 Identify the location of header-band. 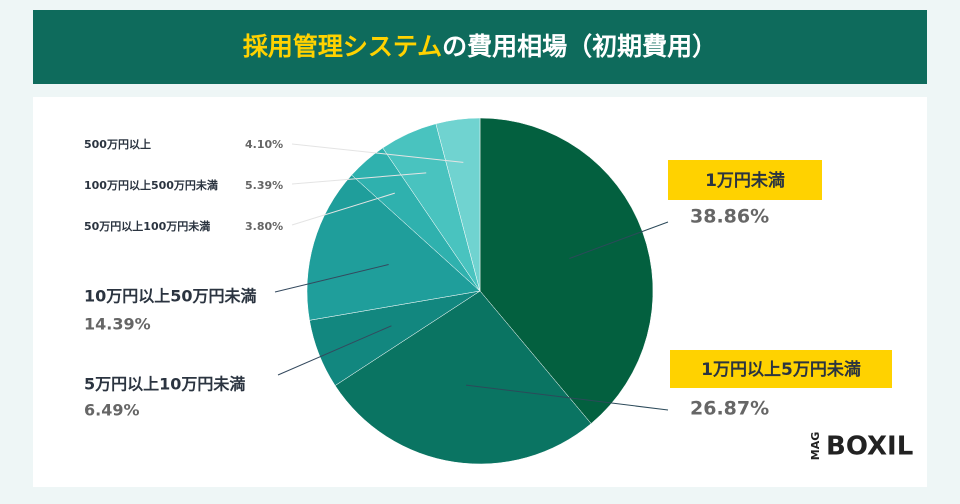
(480, 47).